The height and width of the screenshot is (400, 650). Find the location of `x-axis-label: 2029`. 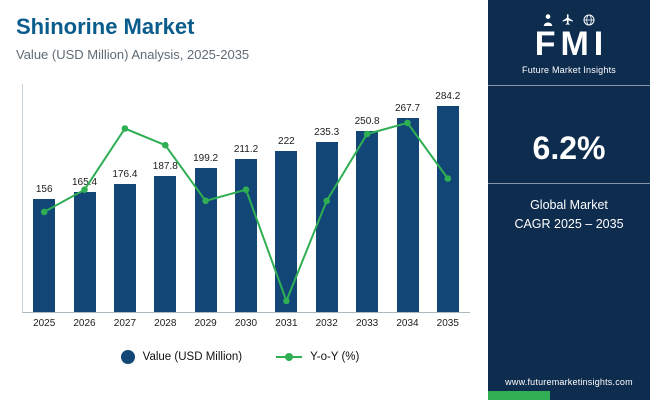

x-axis-label: 2029 is located at coordinates (205, 323).